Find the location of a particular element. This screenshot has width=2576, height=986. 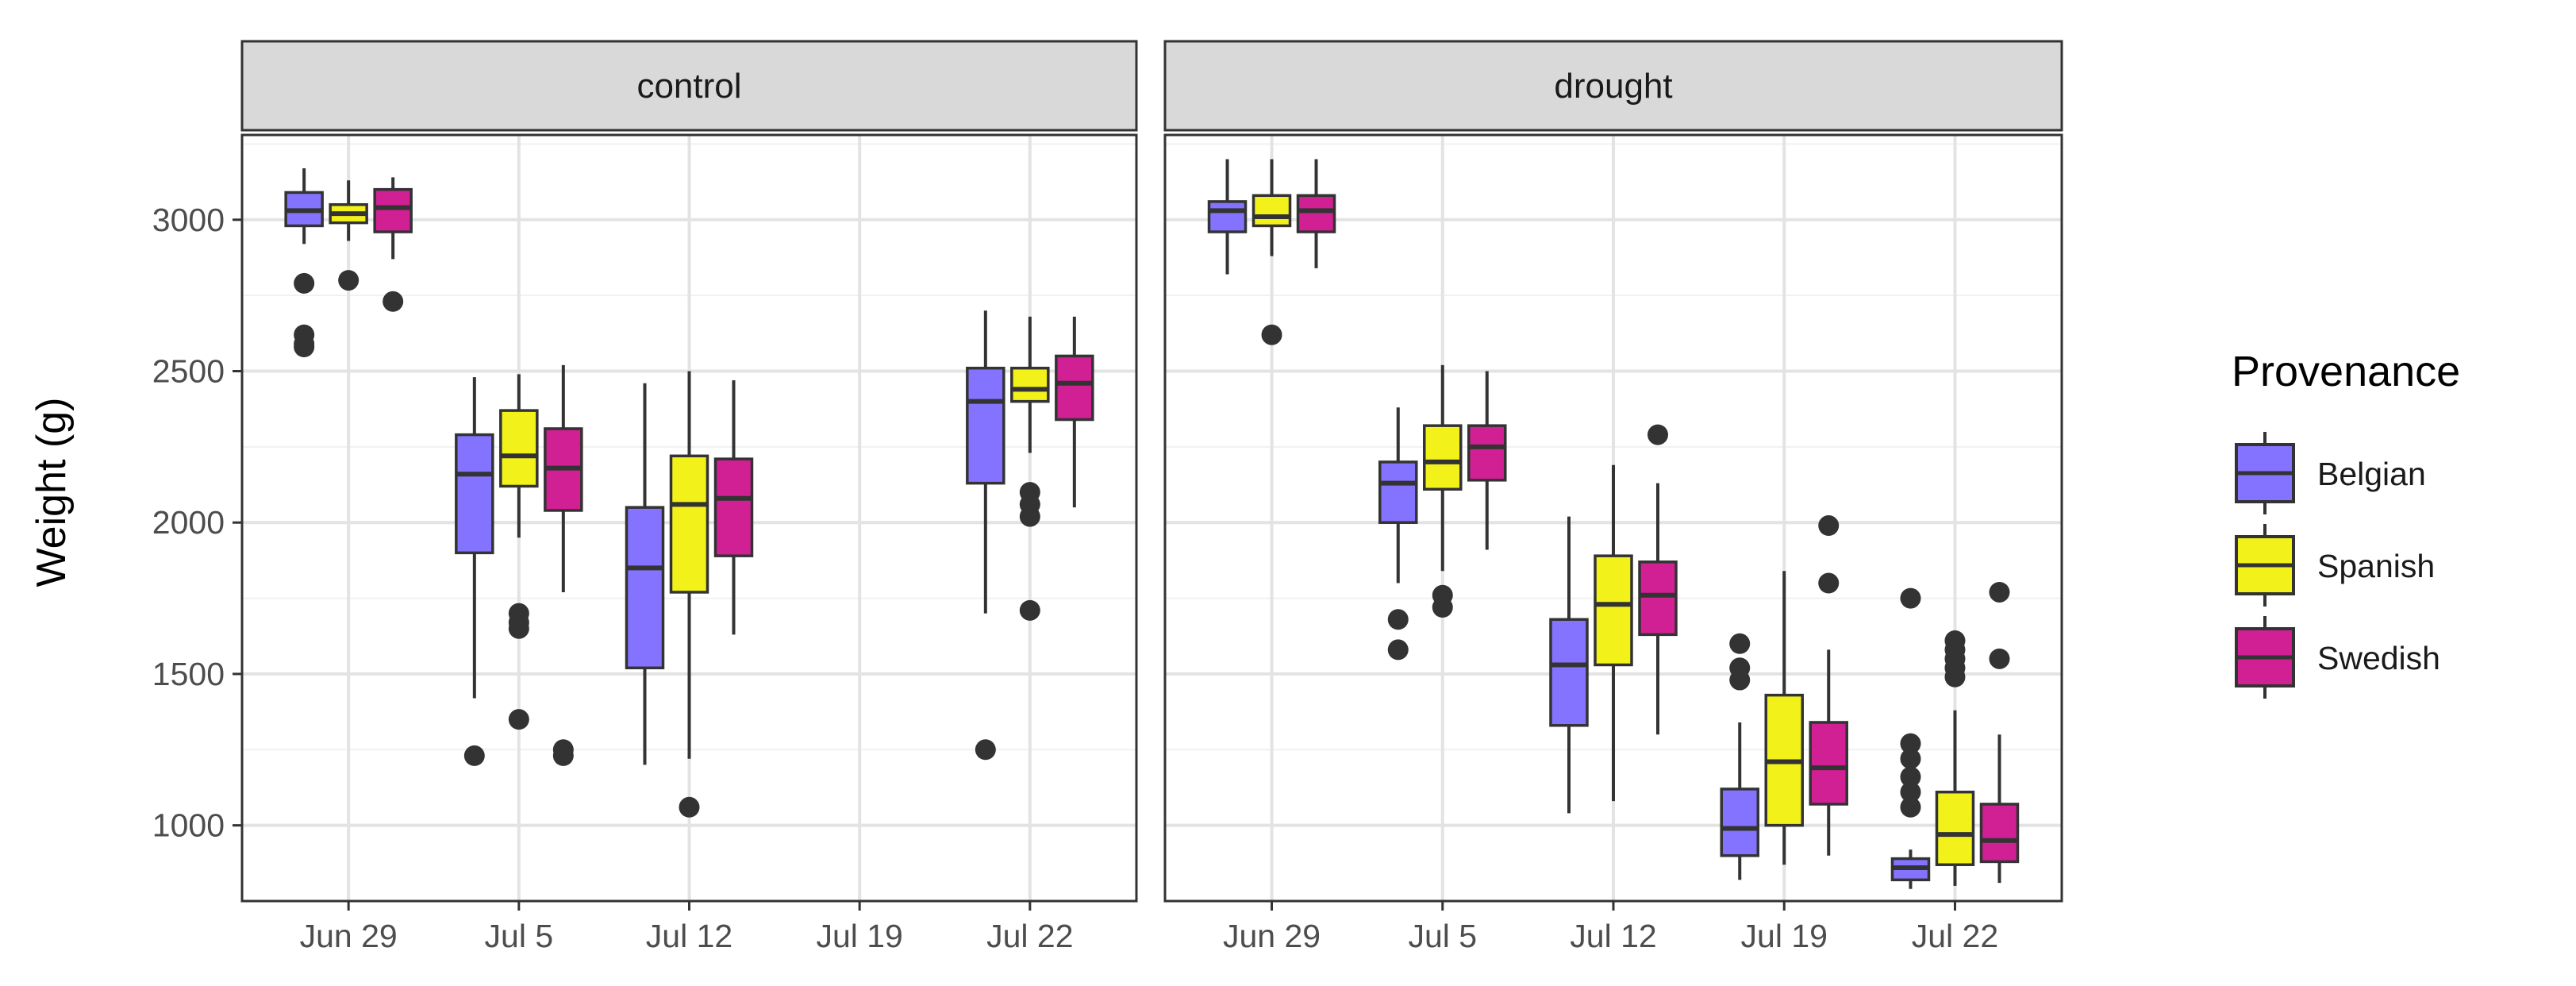

box-drought-jul-12-spanish is located at coordinates (1614, 633).